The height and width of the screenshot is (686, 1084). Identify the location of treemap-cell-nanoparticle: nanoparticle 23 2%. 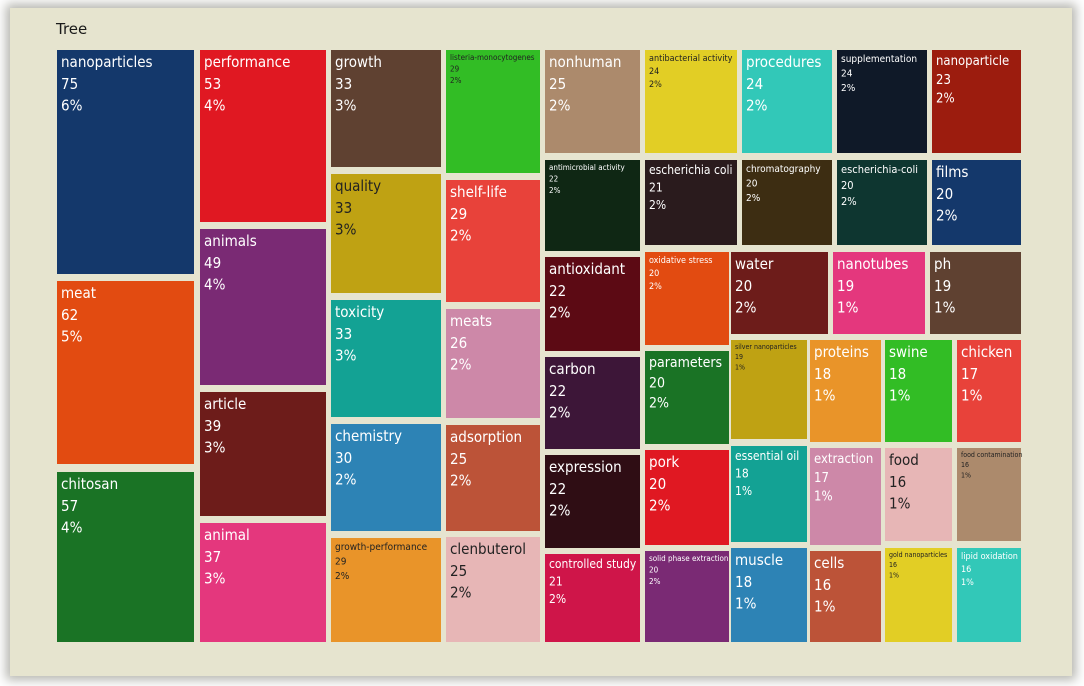
(976, 101).